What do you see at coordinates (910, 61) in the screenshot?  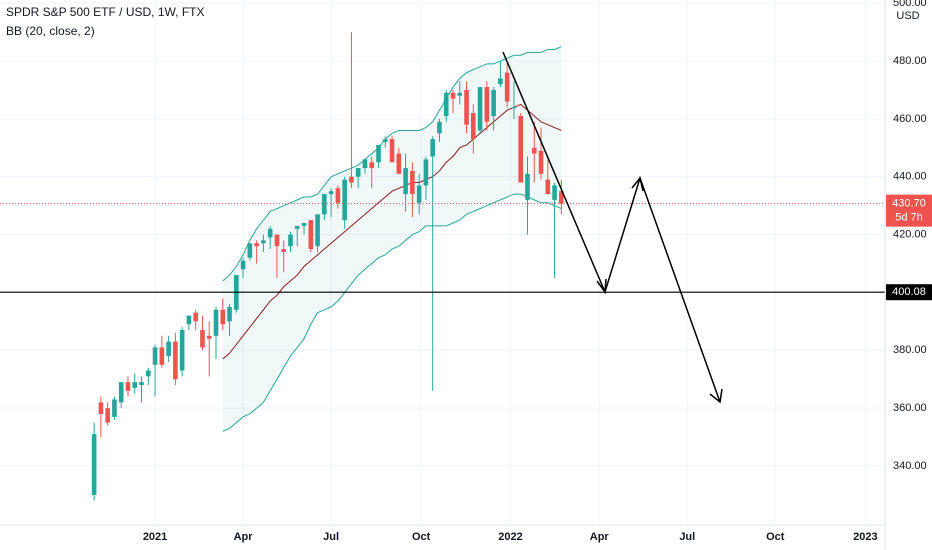 I see `y-tick-label: 480.00` at bounding box center [910, 61].